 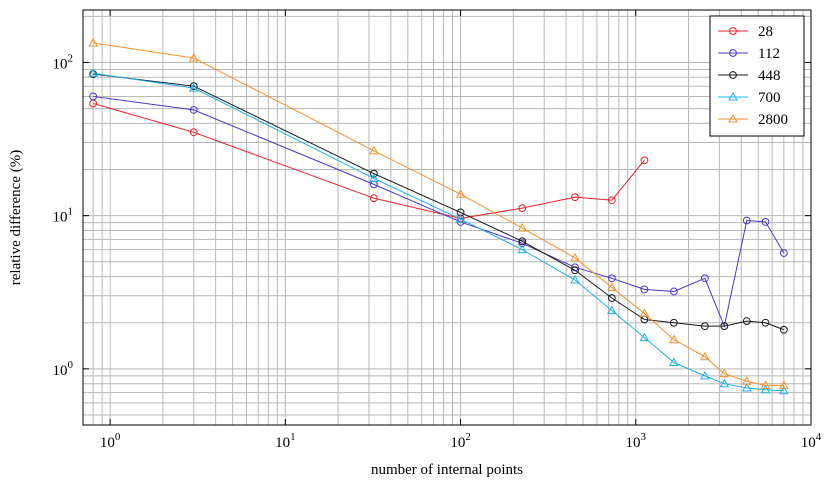 What do you see at coordinates (636, 441) in the screenshot?
I see `x-tick-label: 10³` at bounding box center [636, 441].